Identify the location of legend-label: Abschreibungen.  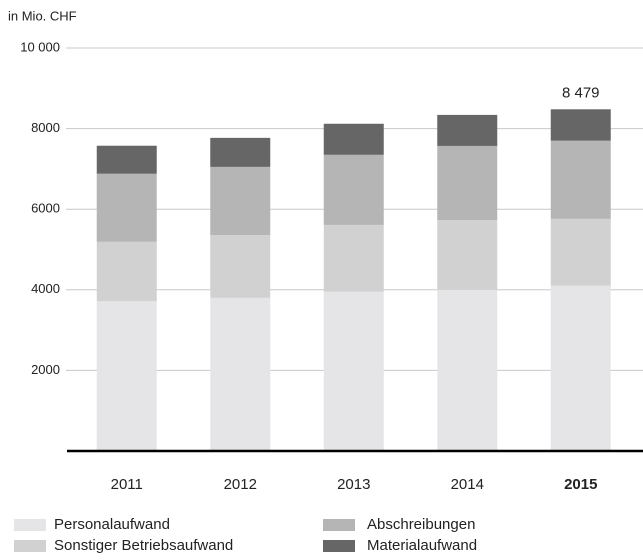
(421, 524).